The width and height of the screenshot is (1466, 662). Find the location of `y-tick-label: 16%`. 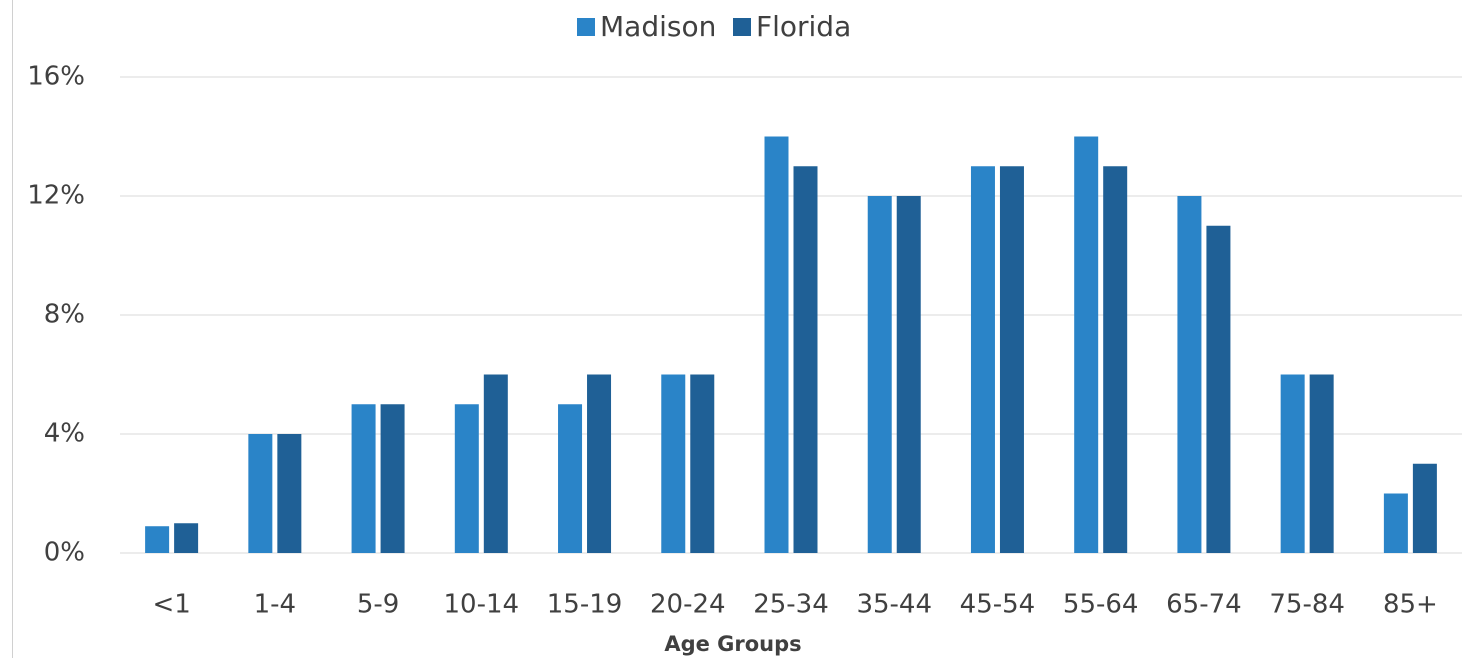

y-tick-label: 16% is located at coordinates (56, 77).